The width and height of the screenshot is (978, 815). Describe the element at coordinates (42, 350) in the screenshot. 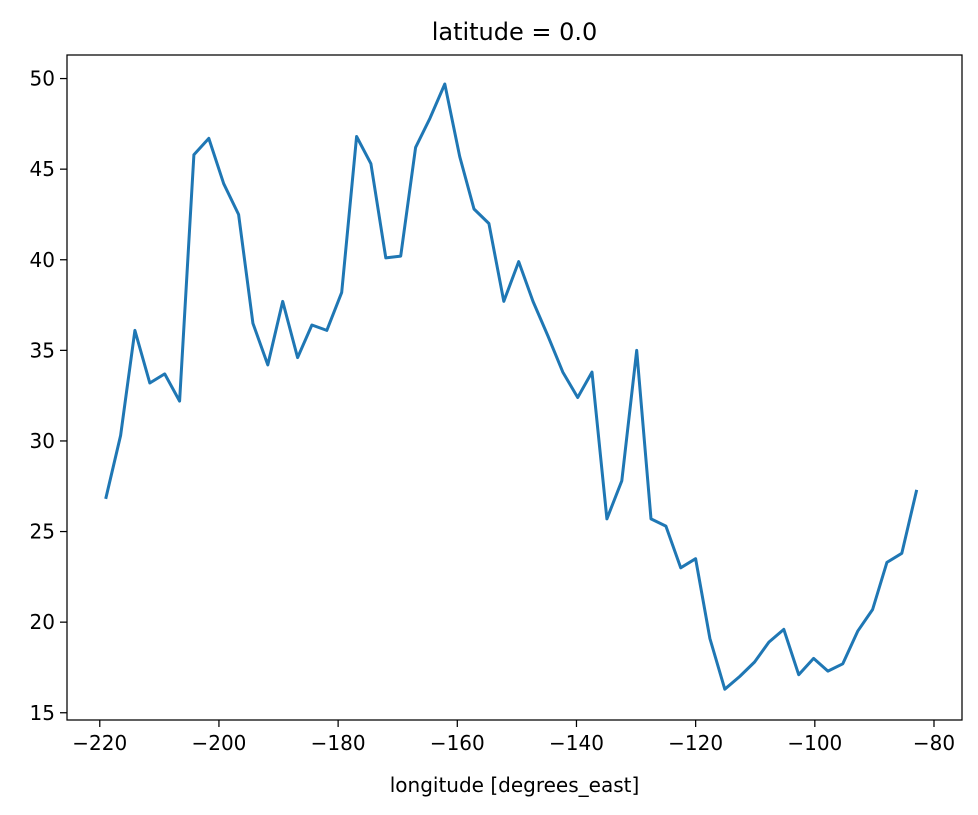

I see `y-tick-label: 35` at that location.